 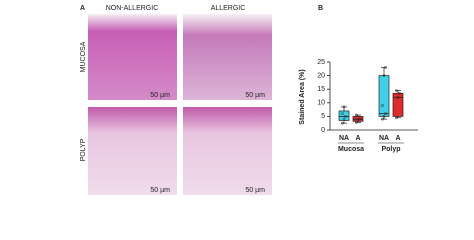 I want to click on panel-label: B, so click(x=320, y=8).